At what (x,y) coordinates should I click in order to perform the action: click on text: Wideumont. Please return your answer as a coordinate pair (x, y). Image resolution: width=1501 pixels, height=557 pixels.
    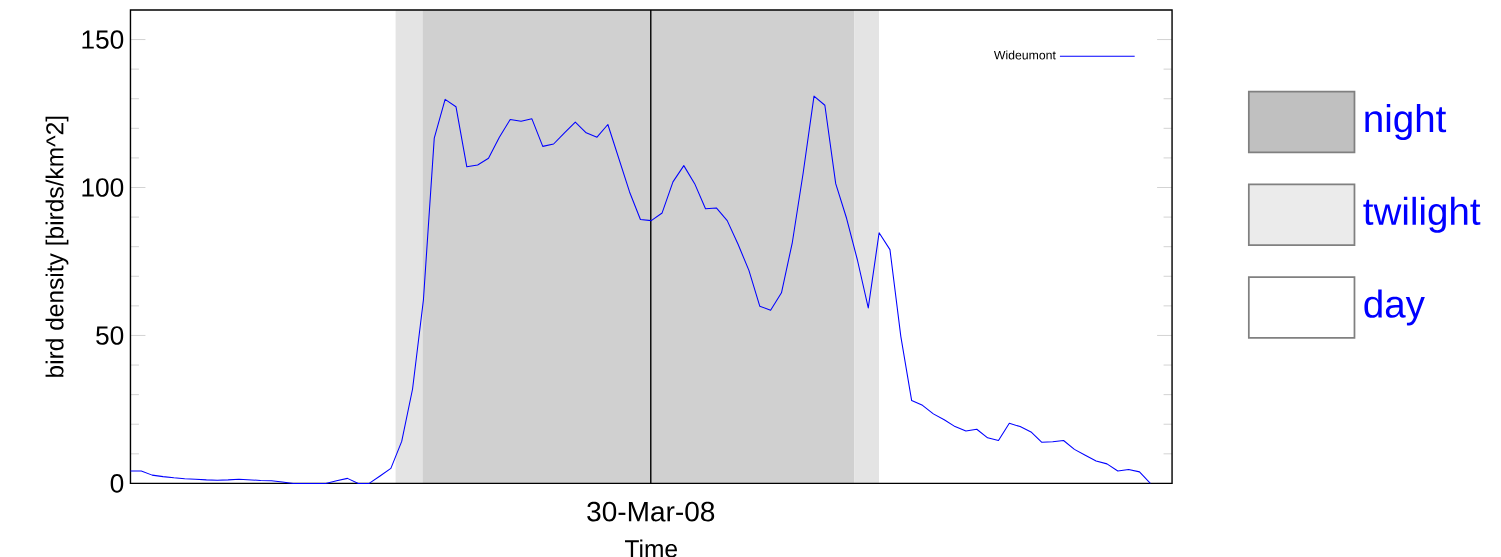
    Looking at the image, I should click on (1024, 55).